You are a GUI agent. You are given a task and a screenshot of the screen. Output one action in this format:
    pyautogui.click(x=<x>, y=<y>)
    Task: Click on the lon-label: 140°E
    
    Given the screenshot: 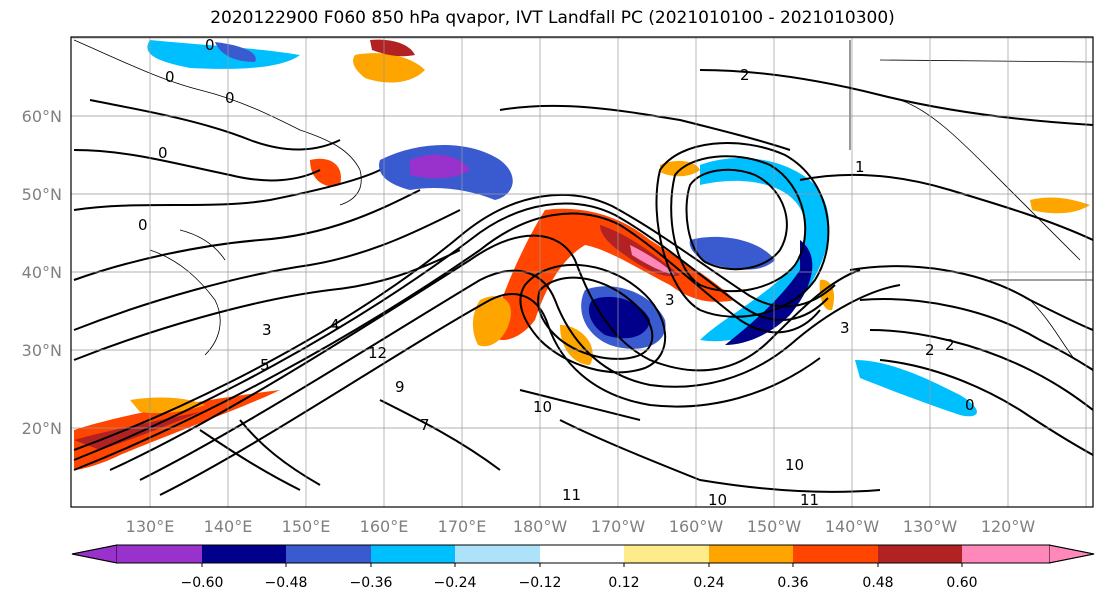 What is the action you would take?
    pyautogui.click(x=228, y=526)
    